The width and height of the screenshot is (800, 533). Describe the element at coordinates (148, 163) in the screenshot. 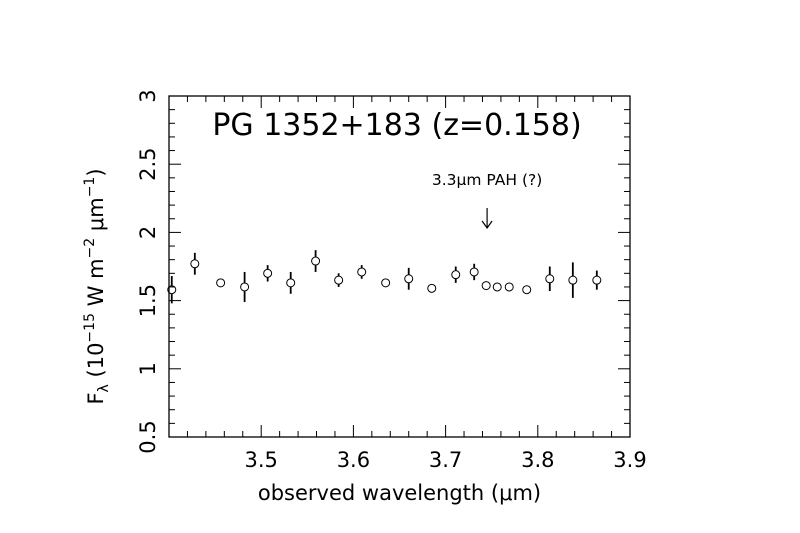

I see `y-tick-label: 2.5` at that location.